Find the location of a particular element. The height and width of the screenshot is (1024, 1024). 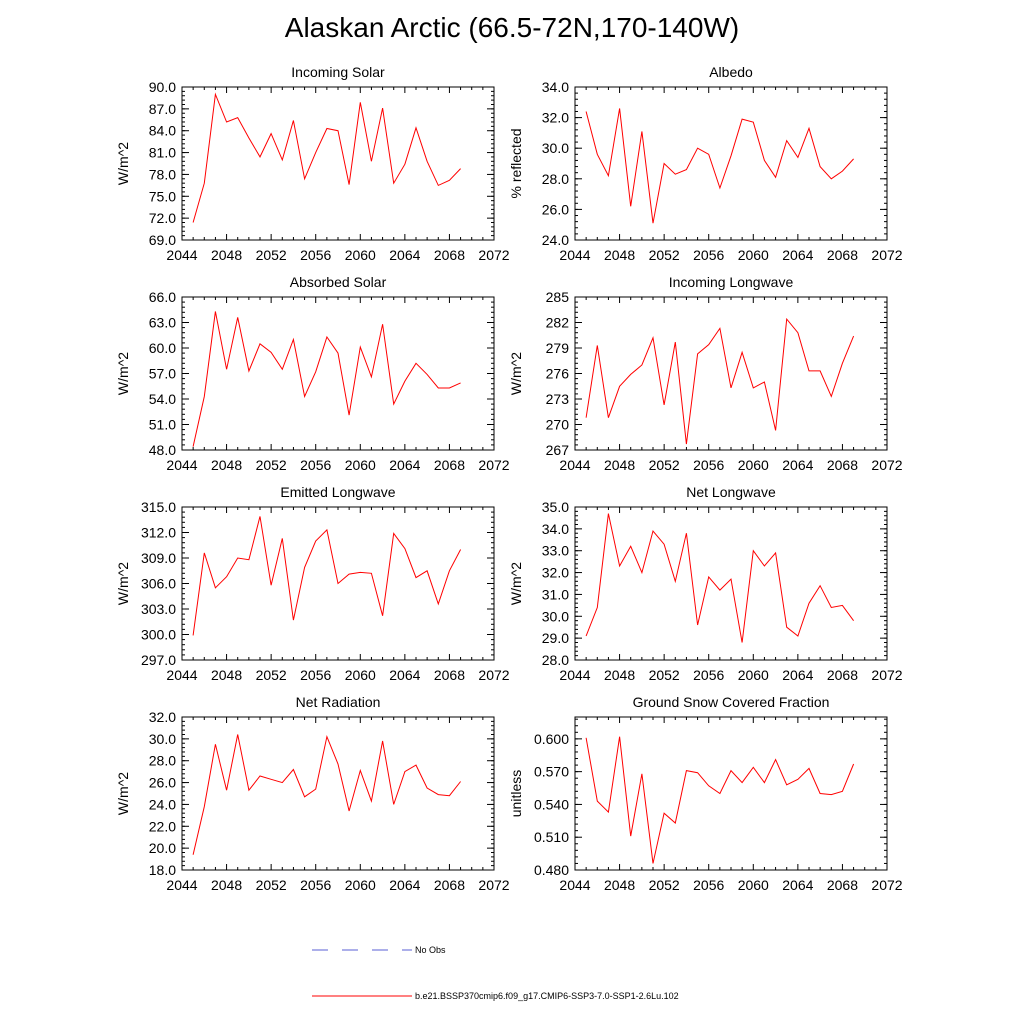

panel-title: Incoming Longwave is located at coordinates (731, 282).